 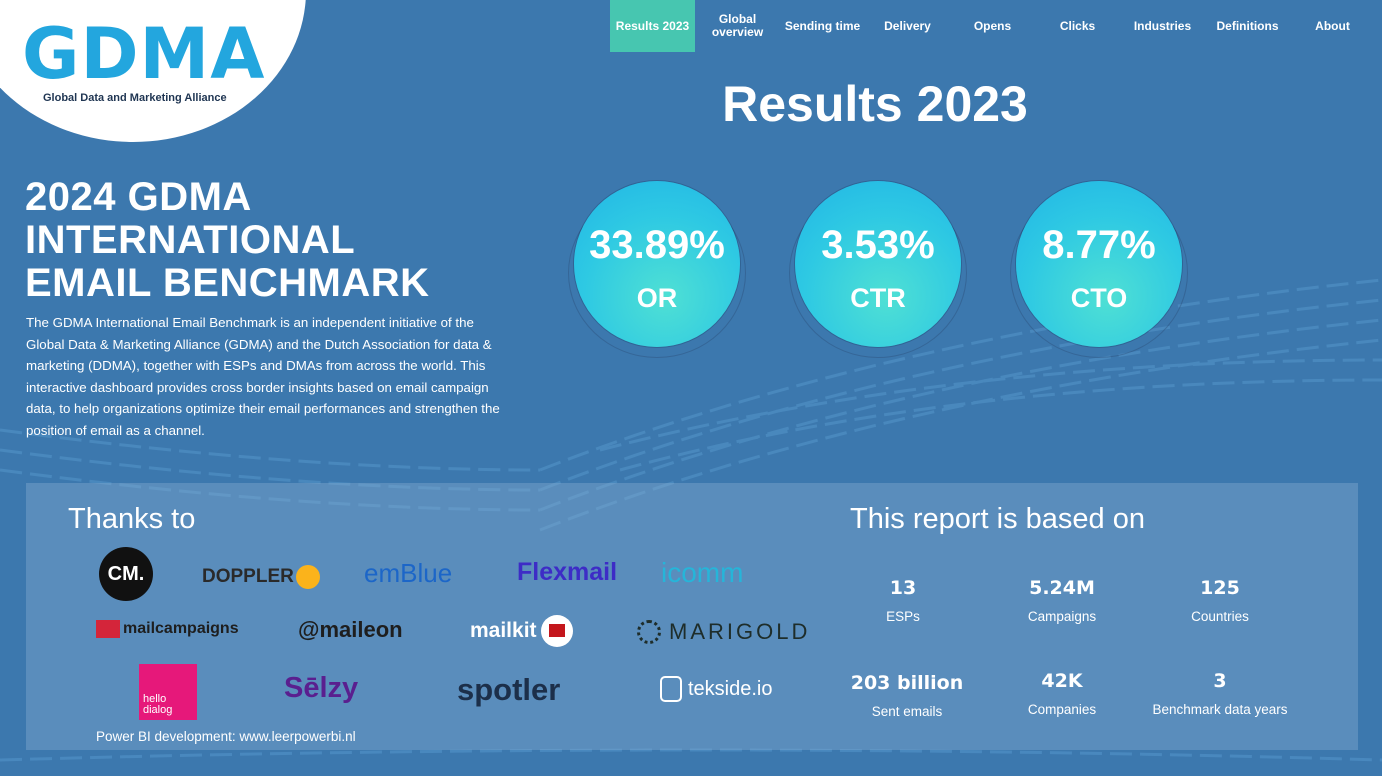 What do you see at coordinates (822, 25) in the screenshot?
I see `nav-sending-time: Sending time` at bounding box center [822, 25].